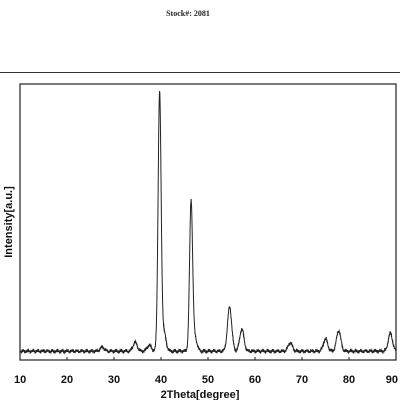  Describe the element at coordinates (206, 371) in the screenshot. I see `x-axis-ticks: 10 20 30 40 50 60 70 80 90` at that location.